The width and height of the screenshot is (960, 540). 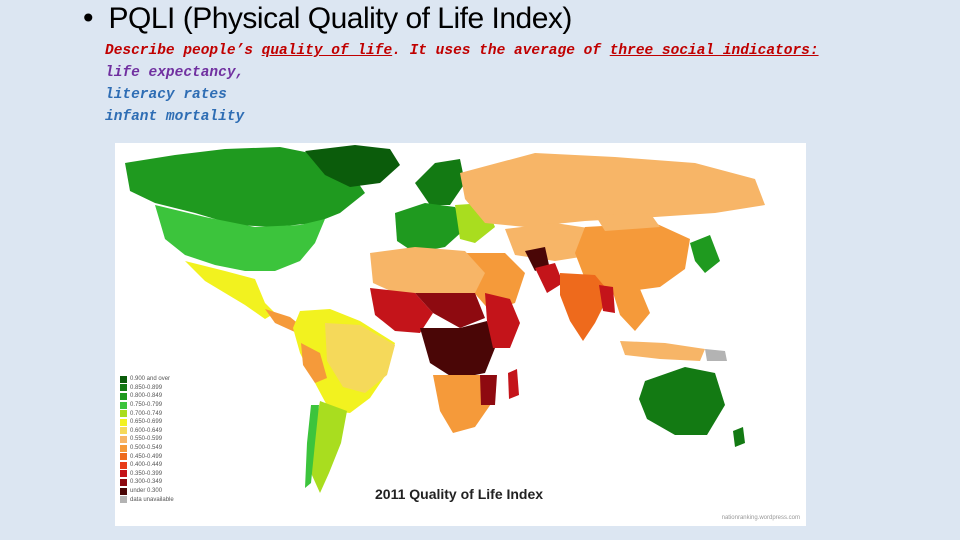 I want to click on map-title: 2011 Quality of Life Index, so click(x=459, y=494).